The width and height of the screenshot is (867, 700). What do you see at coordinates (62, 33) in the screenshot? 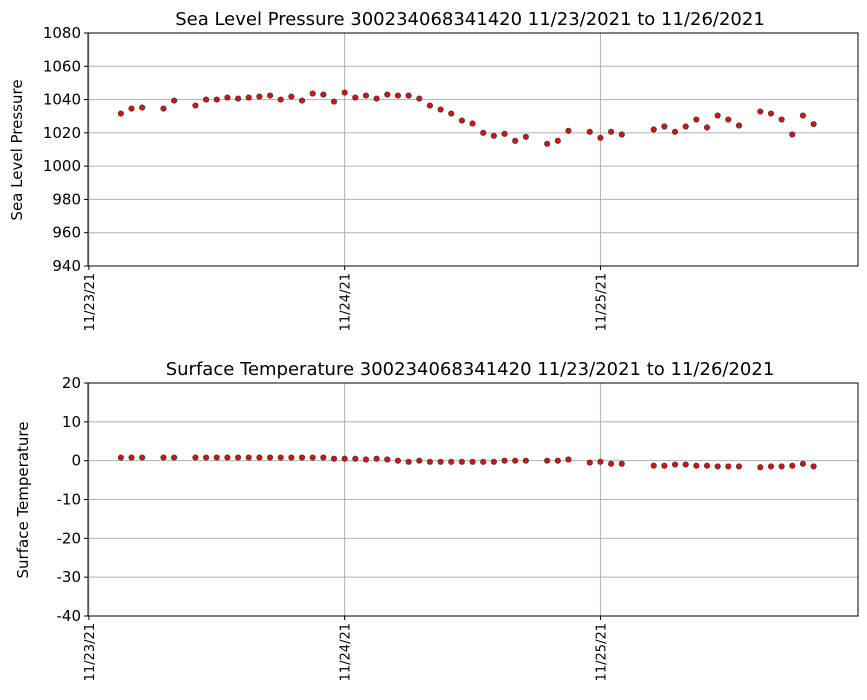
I see `y-tick-label: 1080` at bounding box center [62, 33].